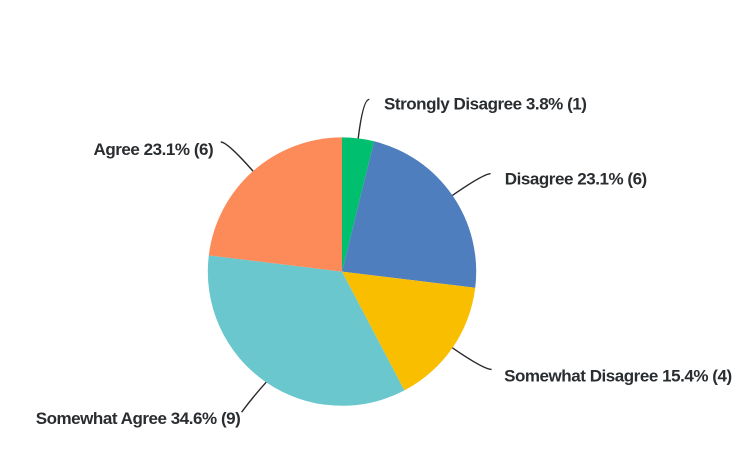 This screenshot has width=754, height=463. I want to click on svg-text: Strongly Disagree 3.8% (1), so click(485, 103).